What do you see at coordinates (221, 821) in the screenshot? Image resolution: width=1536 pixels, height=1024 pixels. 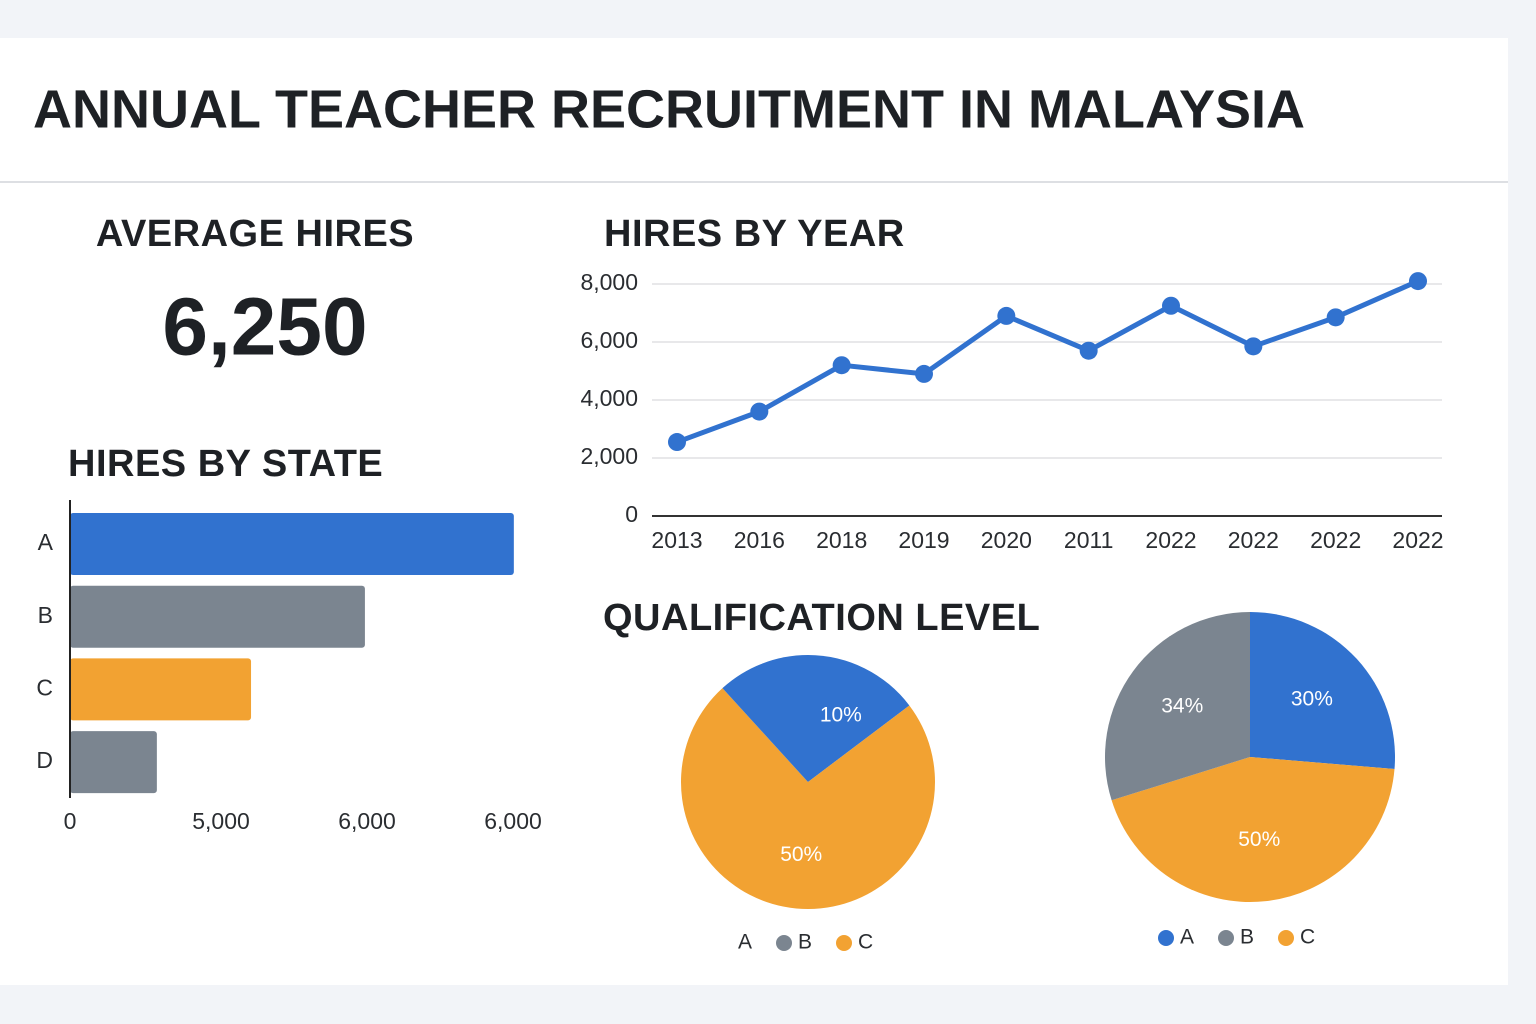 I see `x-tick-label: 5,000` at bounding box center [221, 821].